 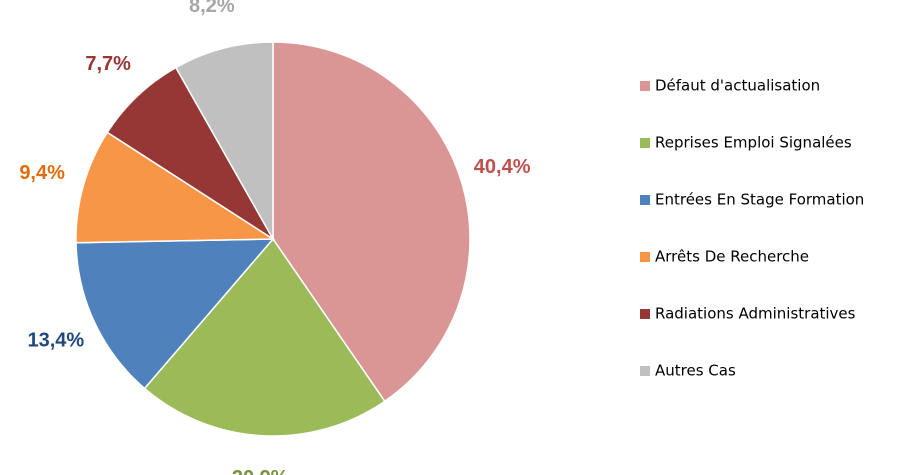 What do you see at coordinates (502, 167) in the screenshot?
I see `data-label: 40,4%` at bounding box center [502, 167].